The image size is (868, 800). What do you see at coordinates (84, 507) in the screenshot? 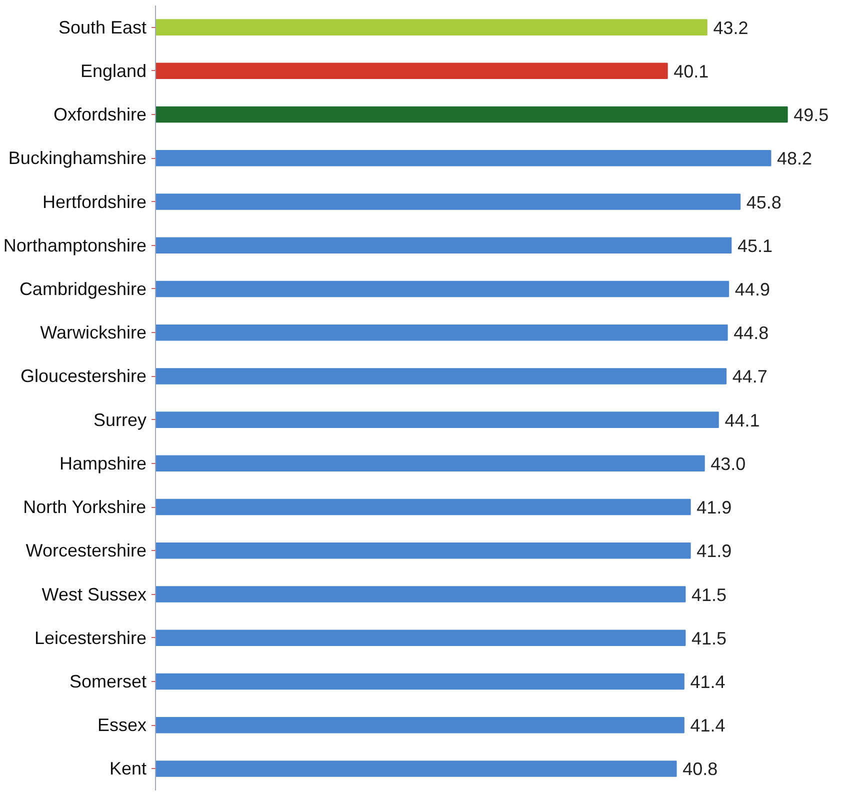
I see `y-tick-label: North Yorkshire` at bounding box center [84, 507].